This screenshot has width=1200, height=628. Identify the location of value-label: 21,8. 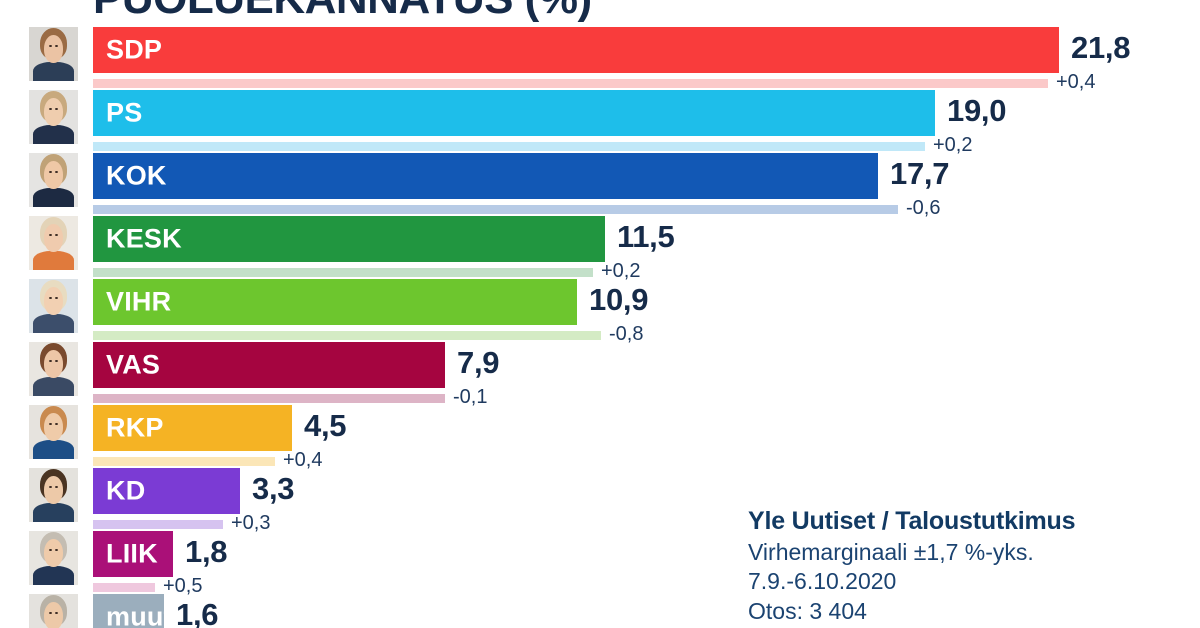
(1101, 47).